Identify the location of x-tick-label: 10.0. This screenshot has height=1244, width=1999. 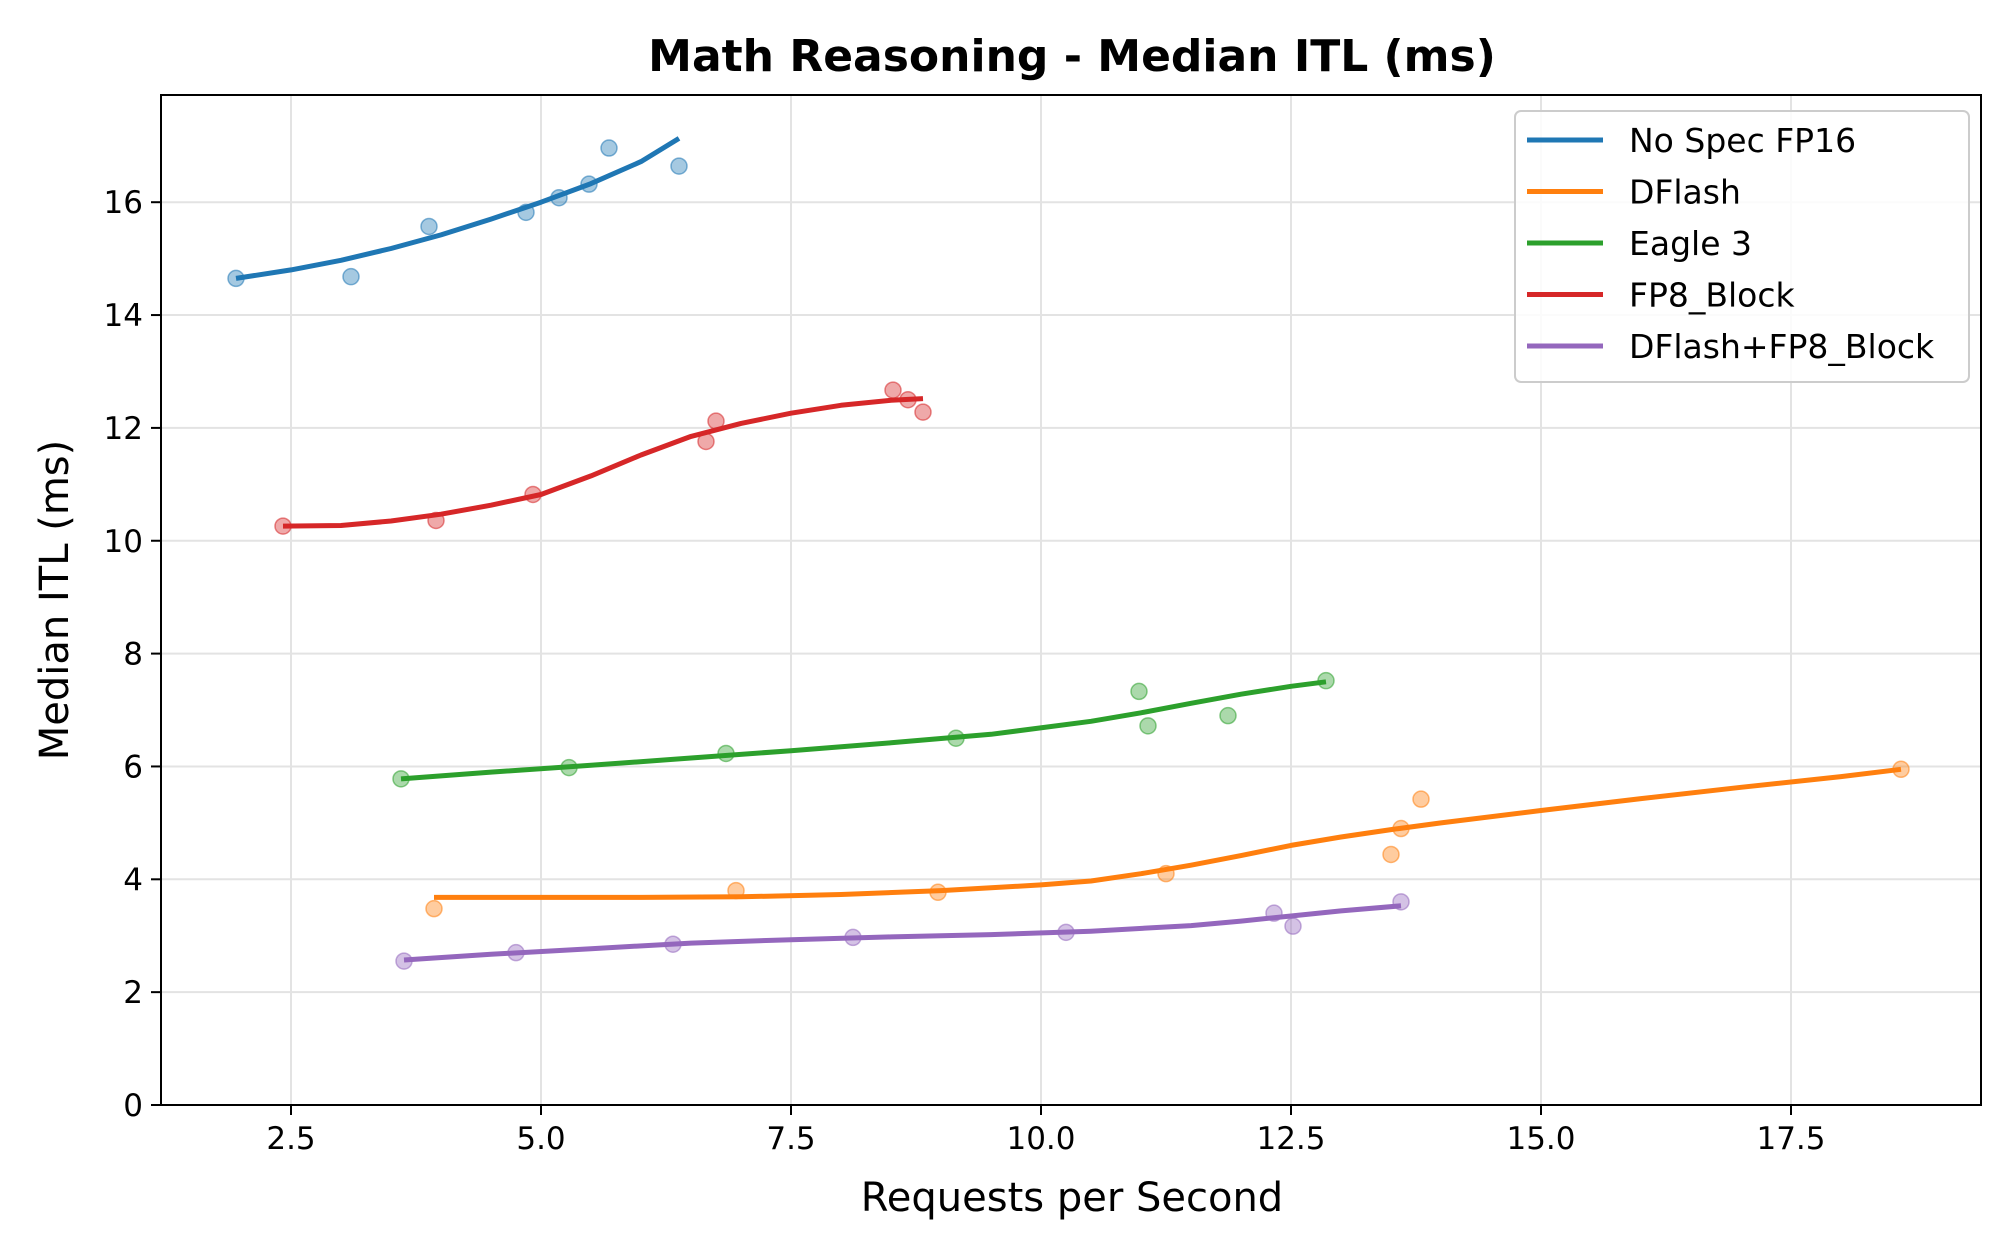
(1040, 1139).